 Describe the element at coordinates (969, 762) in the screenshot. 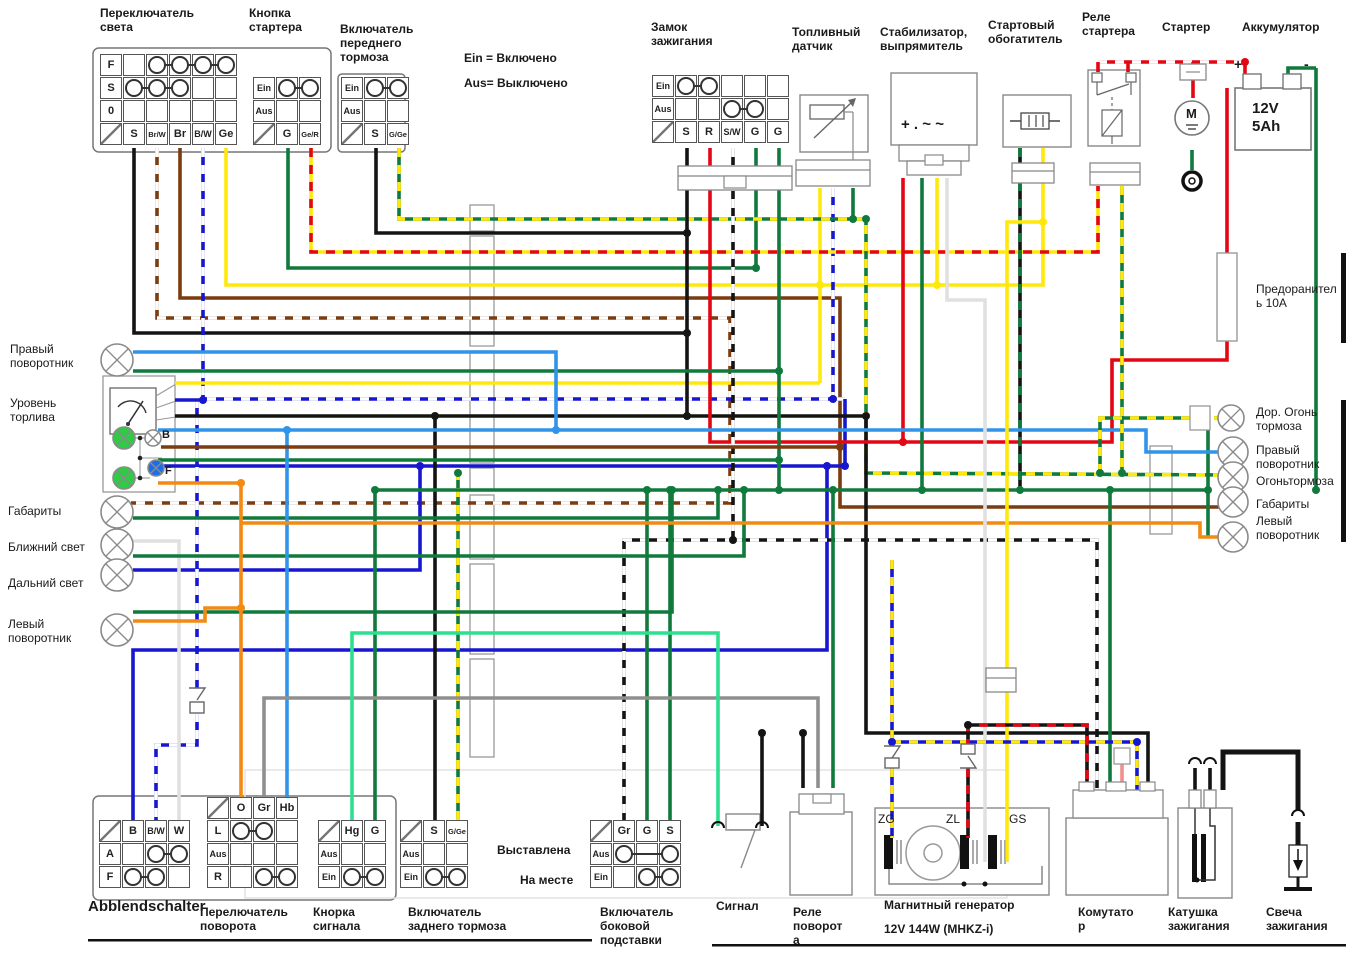

I see `diode` at that location.